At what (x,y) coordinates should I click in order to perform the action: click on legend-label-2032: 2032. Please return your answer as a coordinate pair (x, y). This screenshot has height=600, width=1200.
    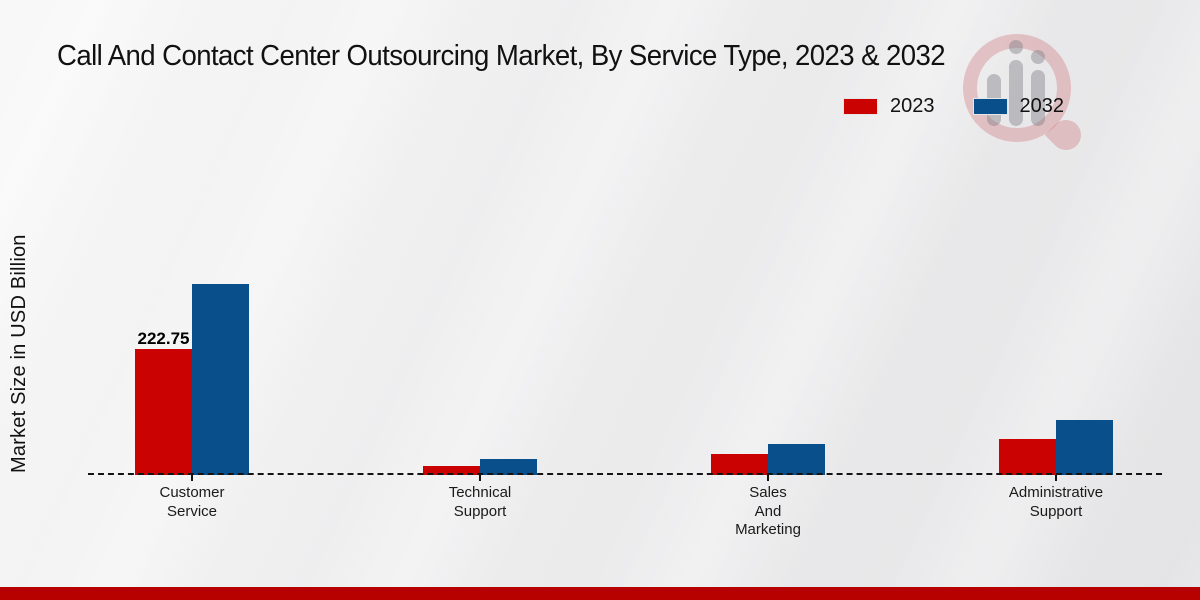
    Looking at the image, I should click on (1042, 106).